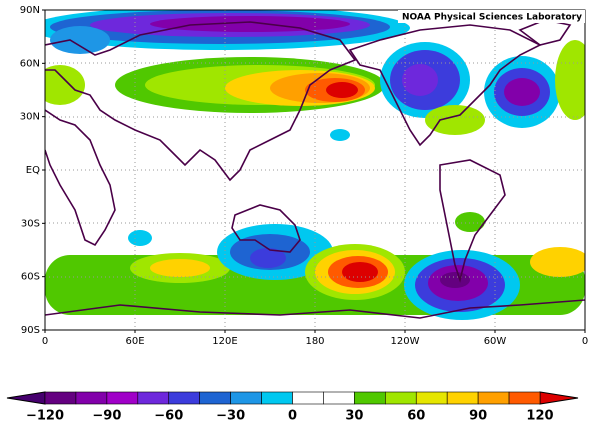 The width and height of the screenshot is (602, 427). What do you see at coordinates (292, 407) in the screenshot?
I see `colorbar: −120 −90 −60 −30 0 30 60 90 120` at bounding box center [292, 407].